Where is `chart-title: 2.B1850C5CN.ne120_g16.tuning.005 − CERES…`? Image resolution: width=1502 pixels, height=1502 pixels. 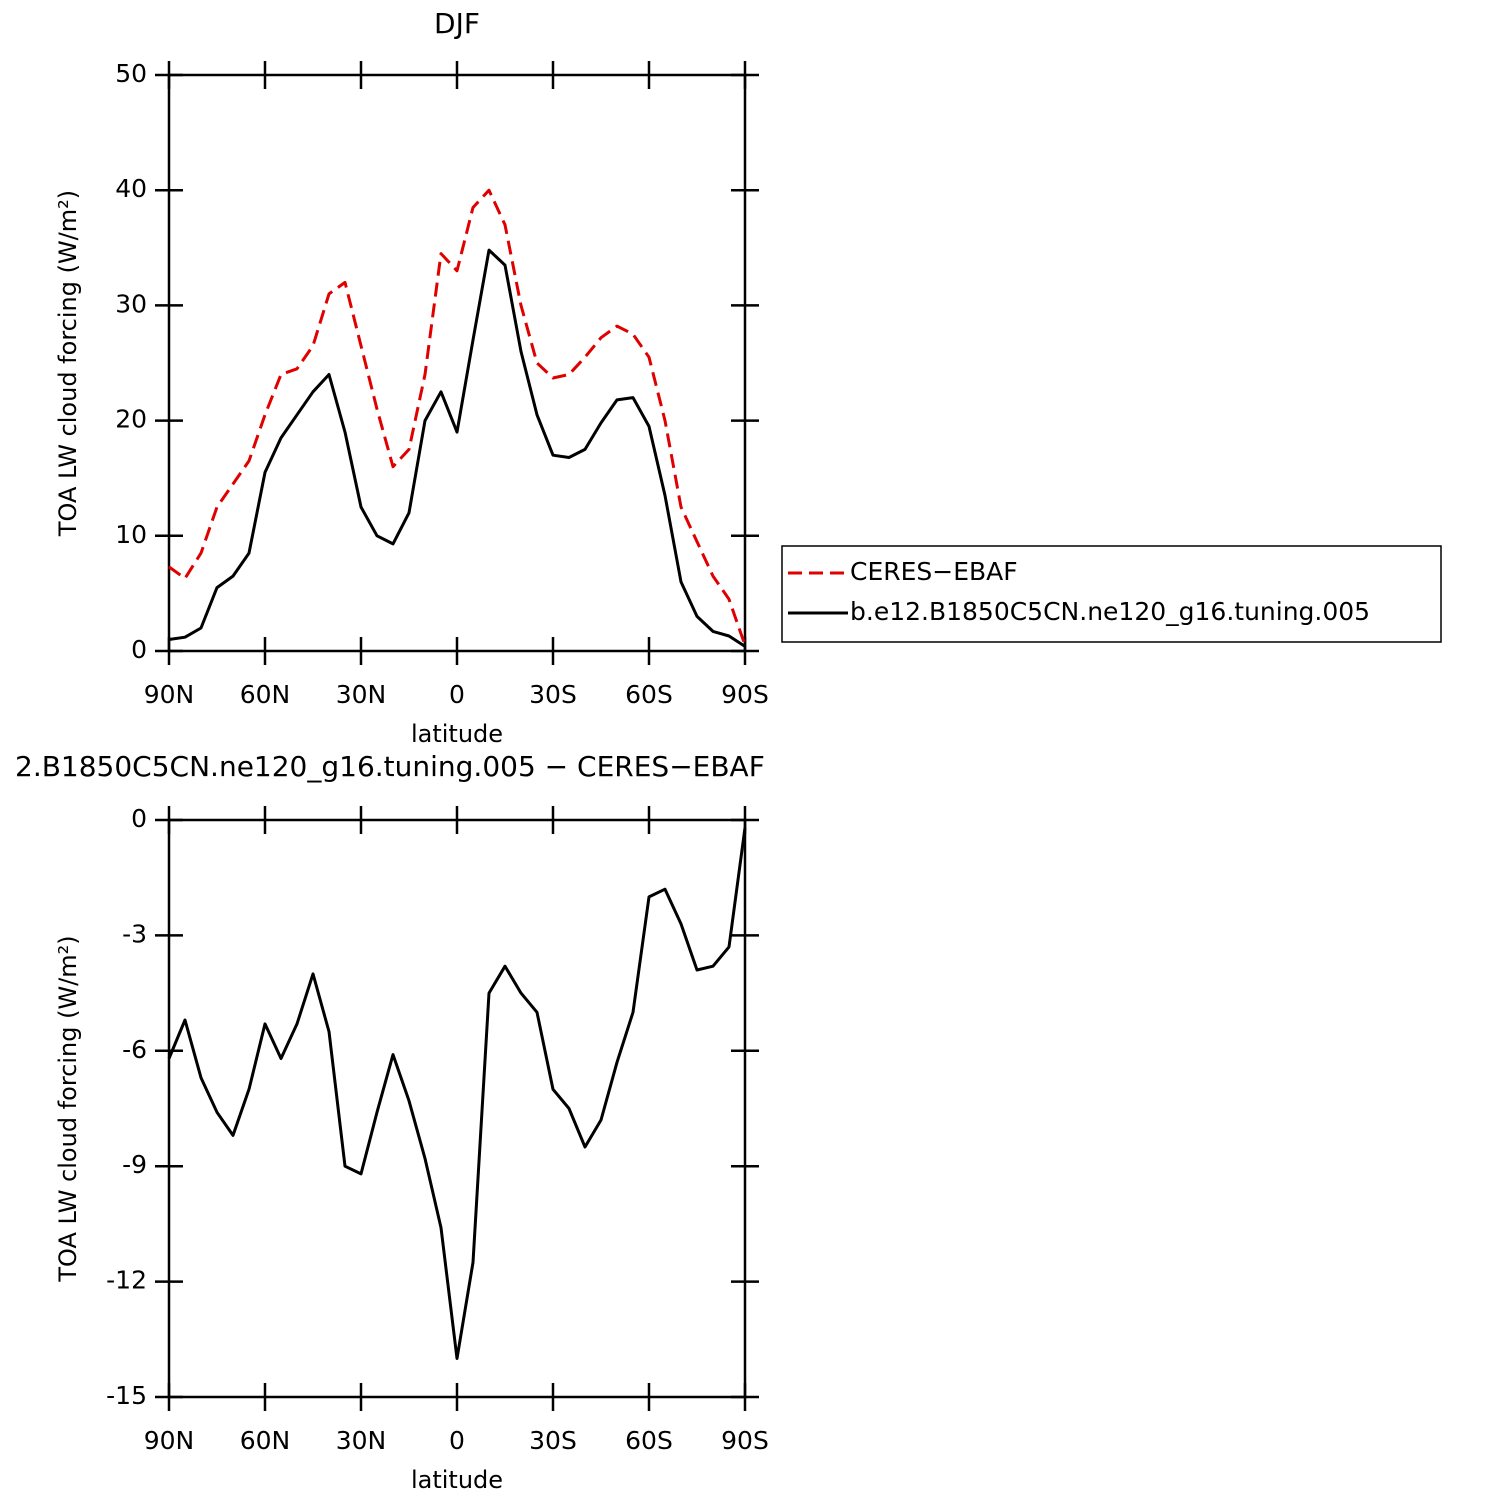
chart-title: 2.B1850C5CN.ne120_g16.tuning.005 − CERES… is located at coordinates (390, 766).